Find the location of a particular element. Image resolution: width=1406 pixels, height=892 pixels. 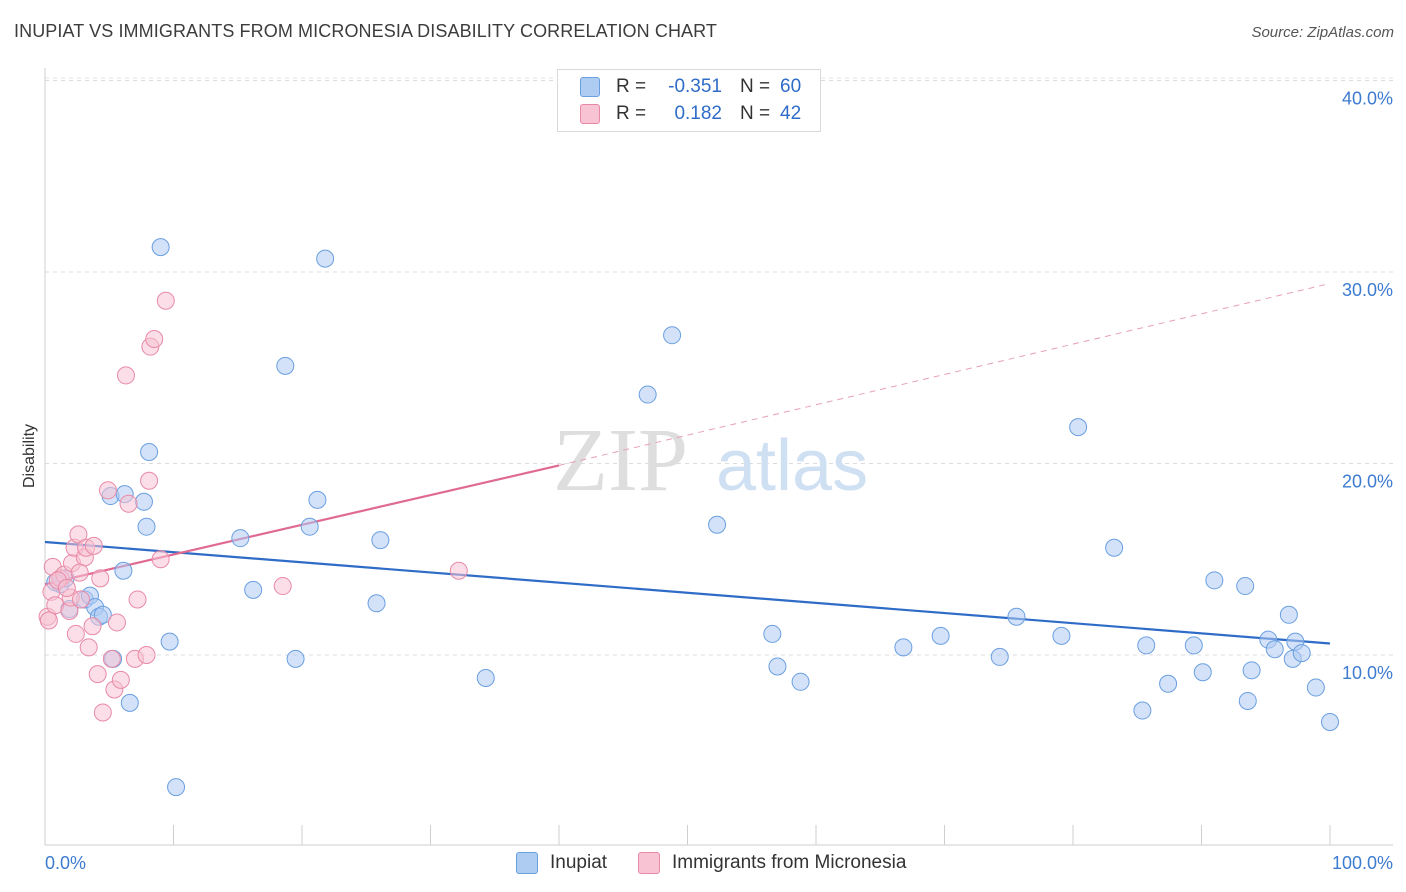

watermark: ZIP atlas is located at coordinates (710, 460).